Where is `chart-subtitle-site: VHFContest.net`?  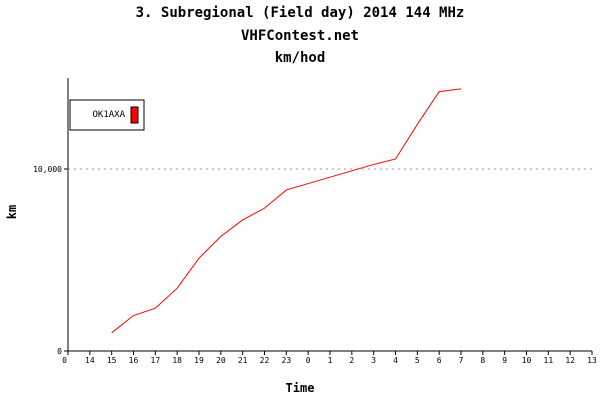 chart-subtitle-site: VHFContest.net is located at coordinates (299, 36).